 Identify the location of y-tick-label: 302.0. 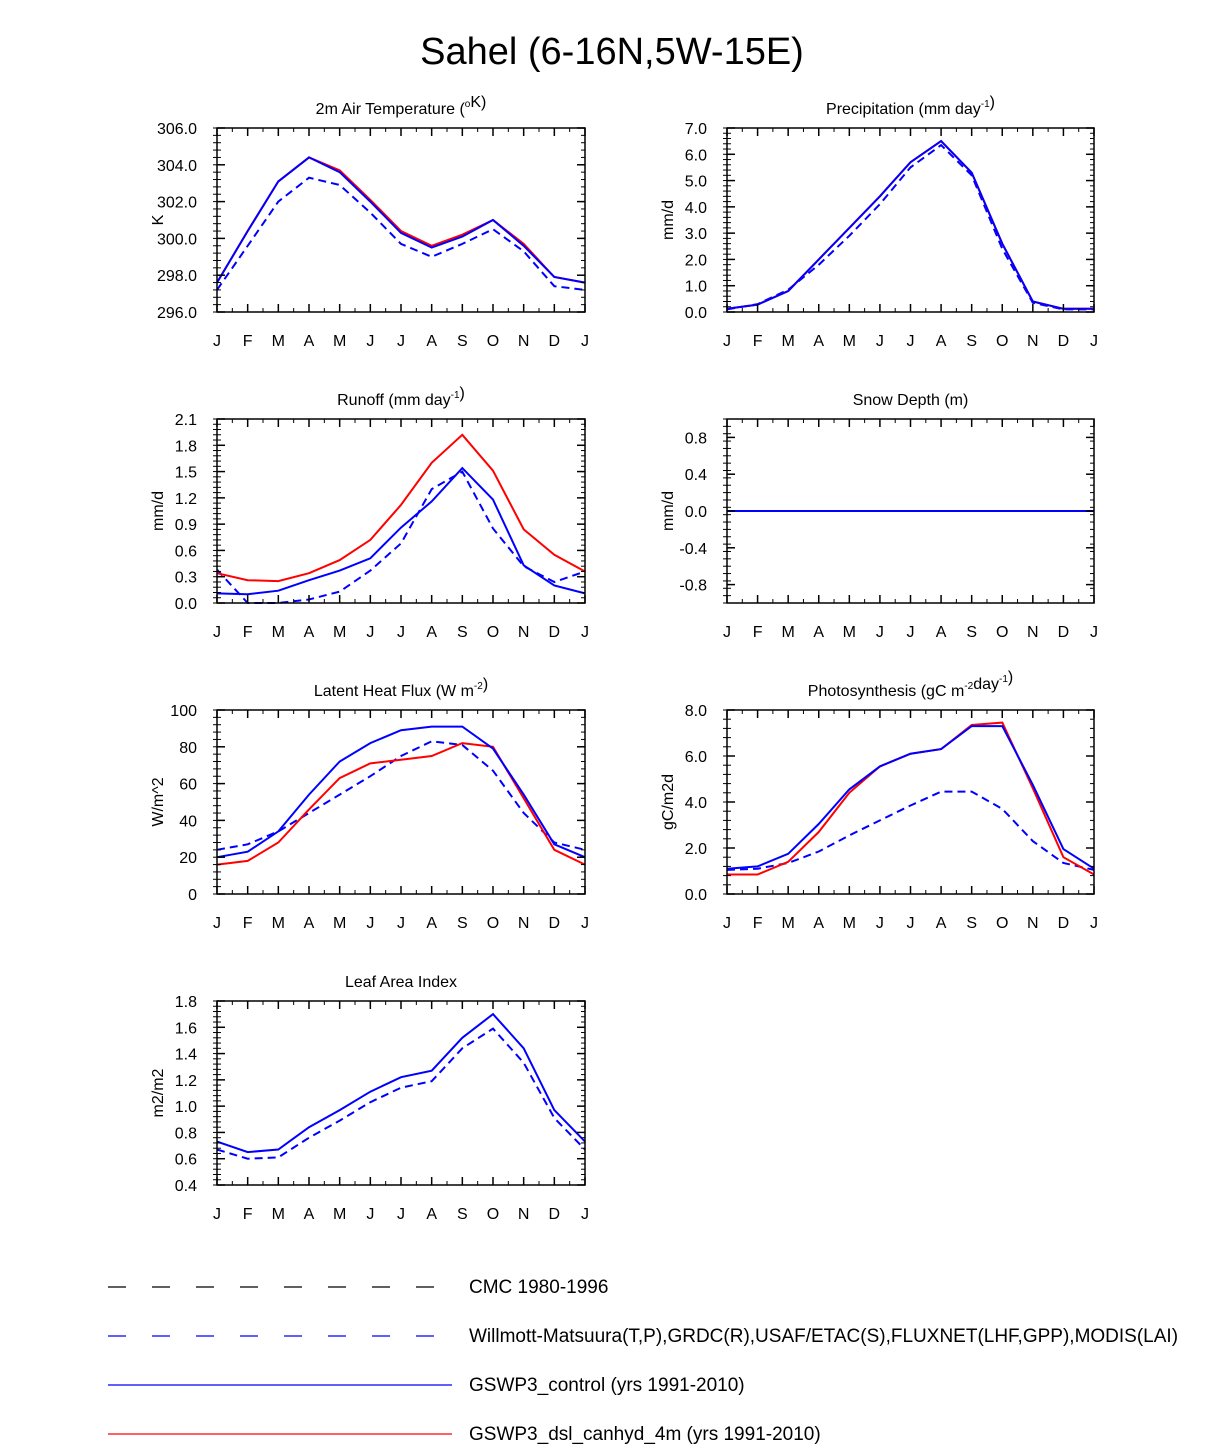
(177, 203).